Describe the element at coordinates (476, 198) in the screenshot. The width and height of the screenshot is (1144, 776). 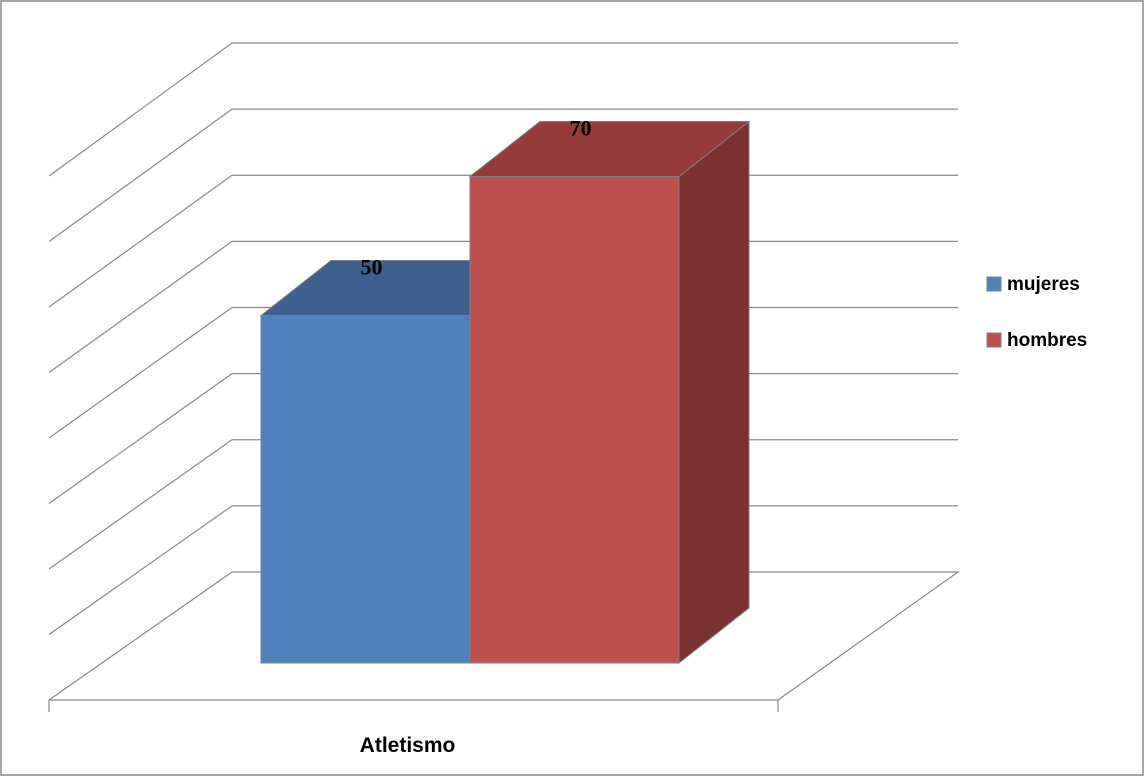
I see `labels-layer: 50 70` at that location.